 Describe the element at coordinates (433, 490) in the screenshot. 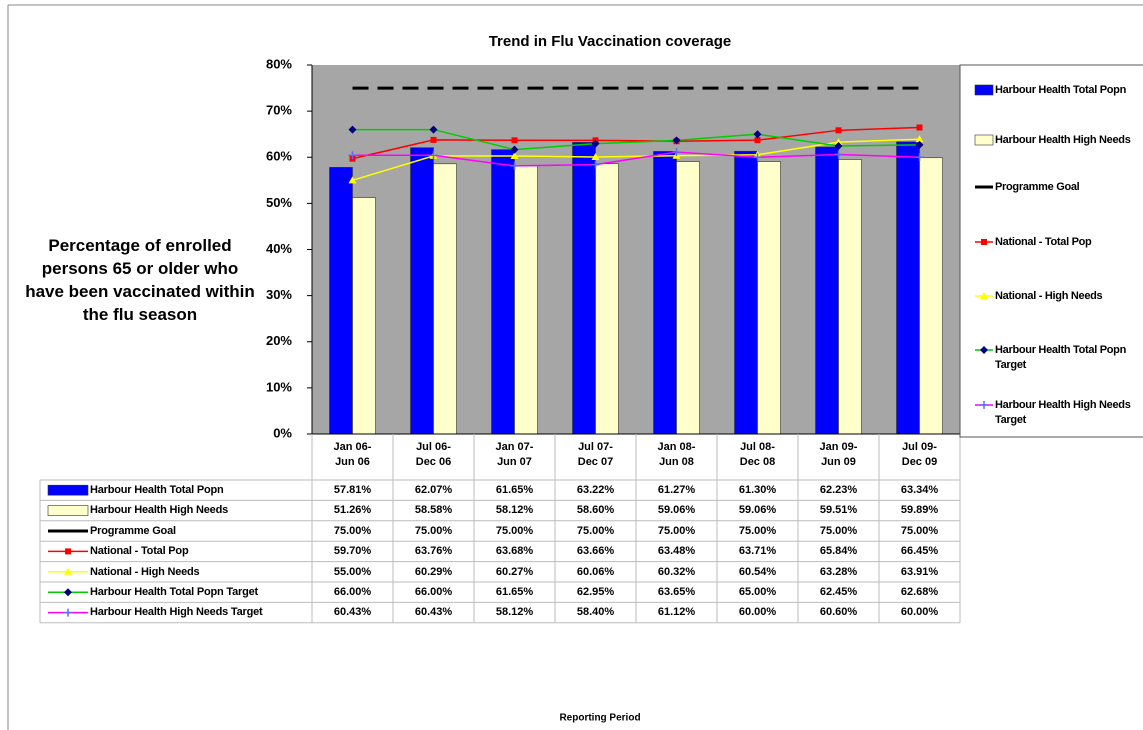

I see `table-cell: 62.07%` at that location.